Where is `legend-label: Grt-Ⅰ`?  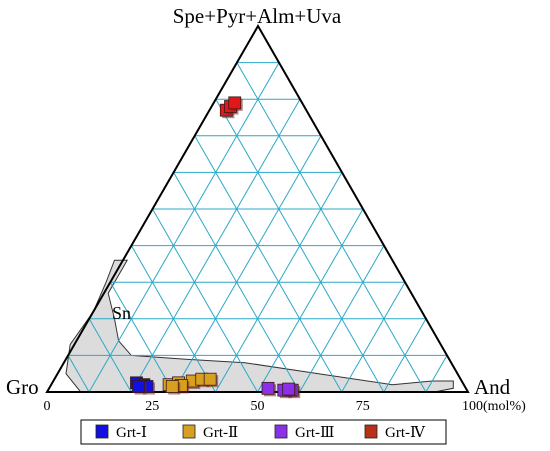 legend-label: Grt-Ⅰ is located at coordinates (131, 433).